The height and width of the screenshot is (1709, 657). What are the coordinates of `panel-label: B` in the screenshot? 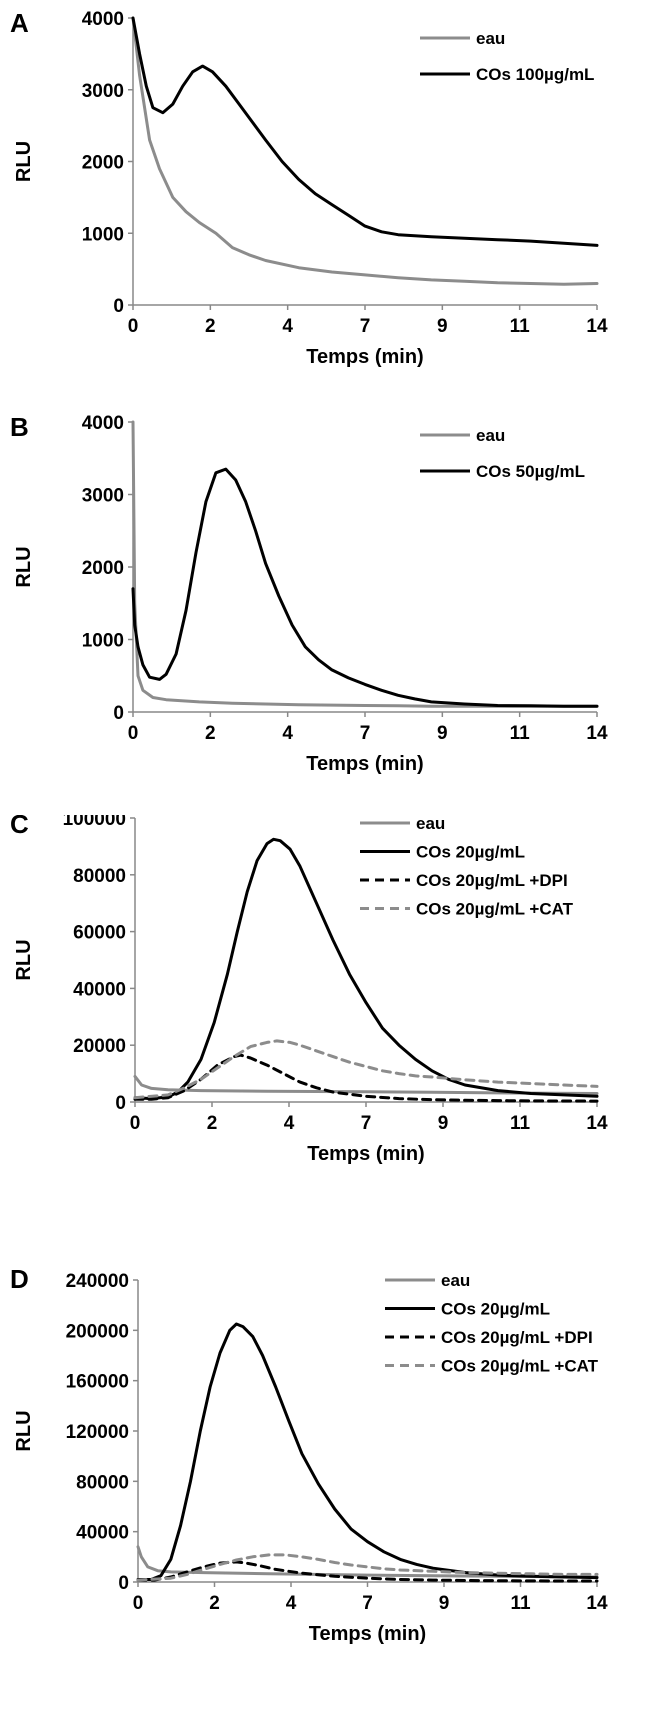 It's located at (19, 427).